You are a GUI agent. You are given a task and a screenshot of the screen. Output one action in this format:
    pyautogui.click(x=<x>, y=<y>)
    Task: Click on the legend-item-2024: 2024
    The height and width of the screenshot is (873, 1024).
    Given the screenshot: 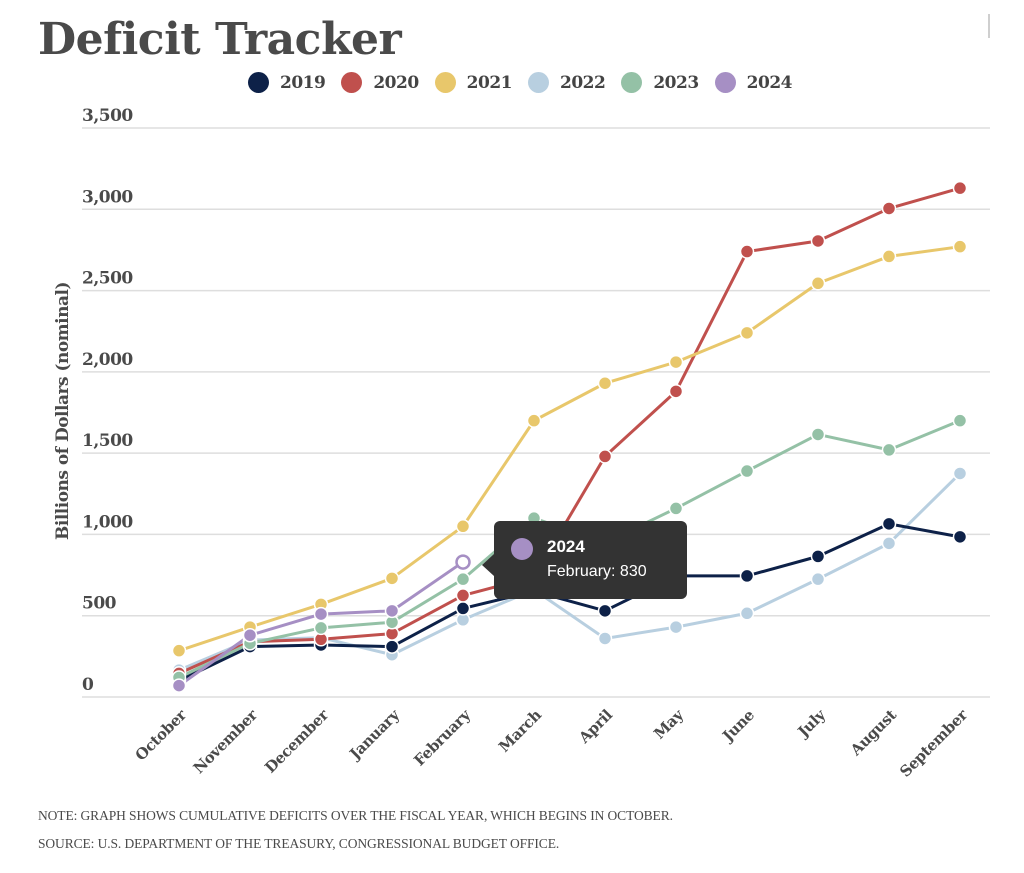 What is the action you would take?
    pyautogui.click(x=753, y=82)
    